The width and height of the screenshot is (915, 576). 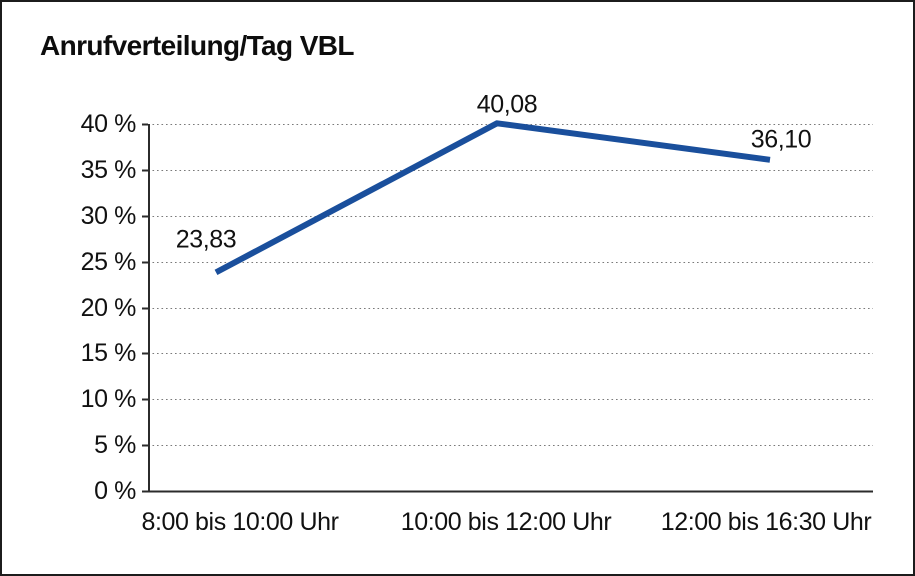 What do you see at coordinates (781, 139) in the screenshot?
I see `data-point-label: 36,10` at bounding box center [781, 139].